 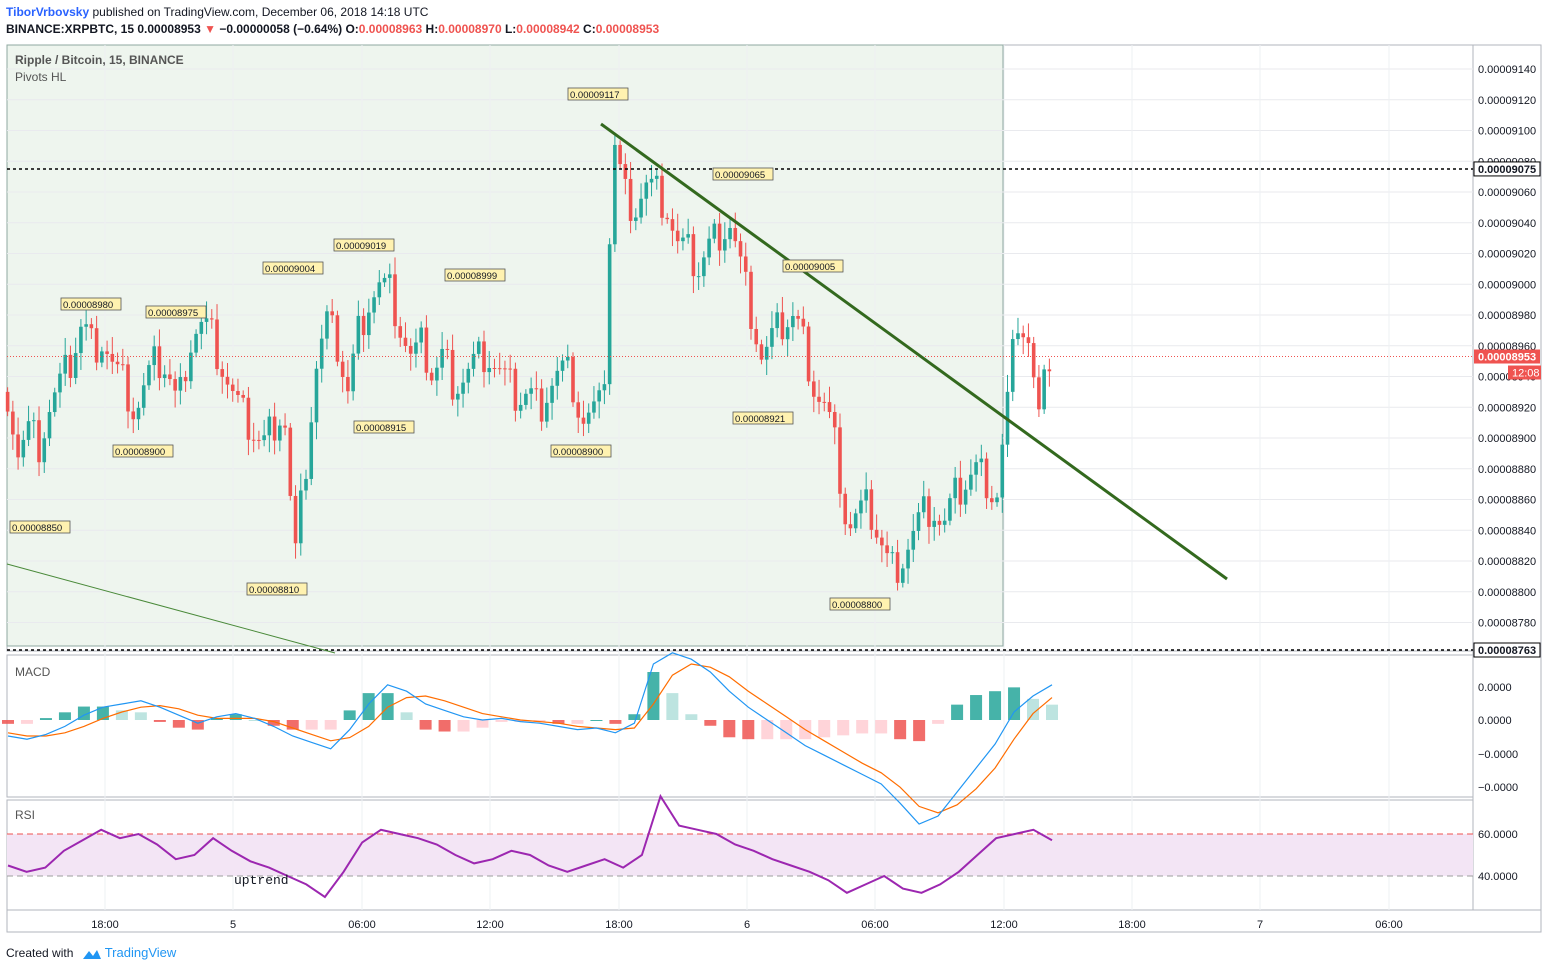 I want to click on x-tick-label: 7, so click(x=1260, y=925).